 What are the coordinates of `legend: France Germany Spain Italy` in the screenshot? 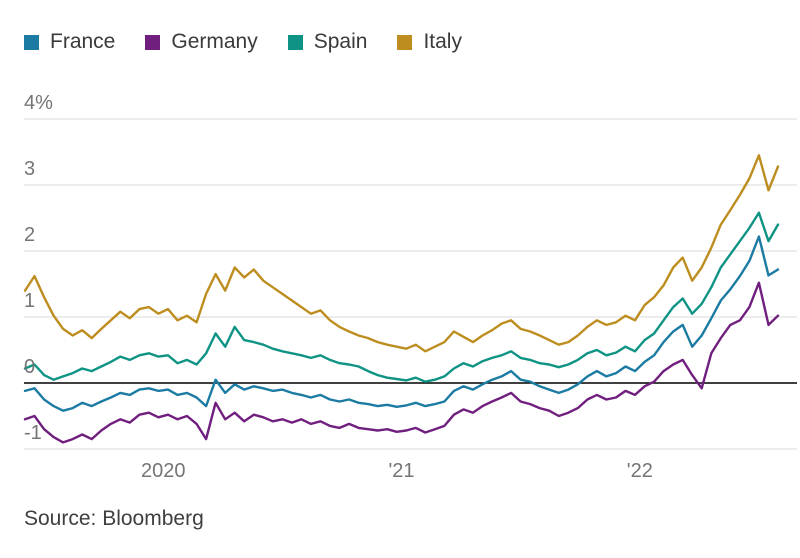 It's located at (243, 42).